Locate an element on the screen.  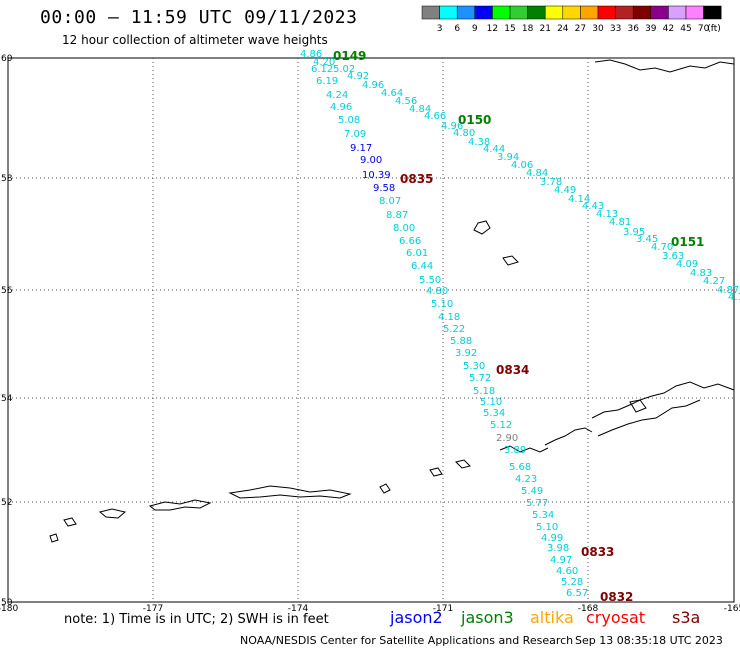
wave-height-value: 5.49 is located at coordinates (532, 491).